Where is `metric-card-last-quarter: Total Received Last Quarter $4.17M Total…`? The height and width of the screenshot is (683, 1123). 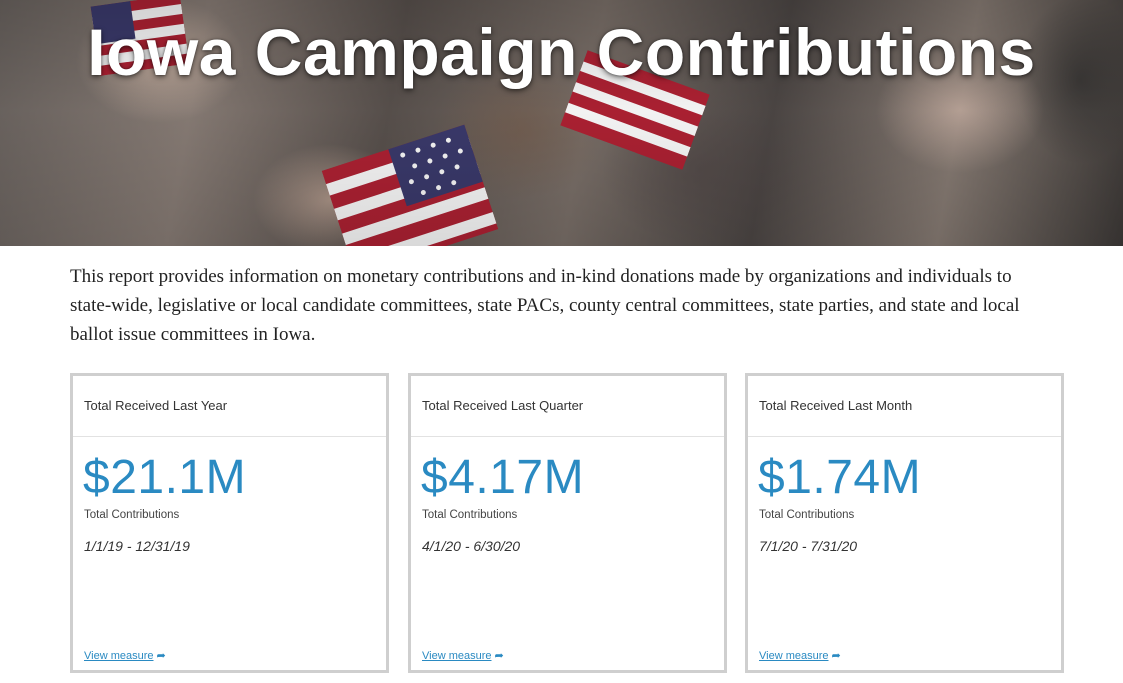 metric-card-last-quarter: Total Received Last Quarter $4.17M Total… is located at coordinates (567, 523).